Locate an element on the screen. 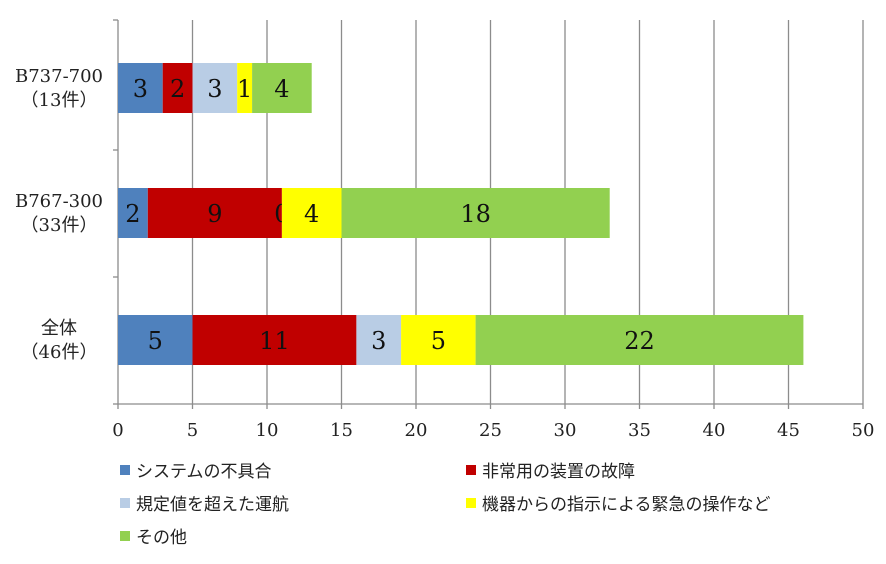  legend-item: その他 is located at coordinates (153, 535).